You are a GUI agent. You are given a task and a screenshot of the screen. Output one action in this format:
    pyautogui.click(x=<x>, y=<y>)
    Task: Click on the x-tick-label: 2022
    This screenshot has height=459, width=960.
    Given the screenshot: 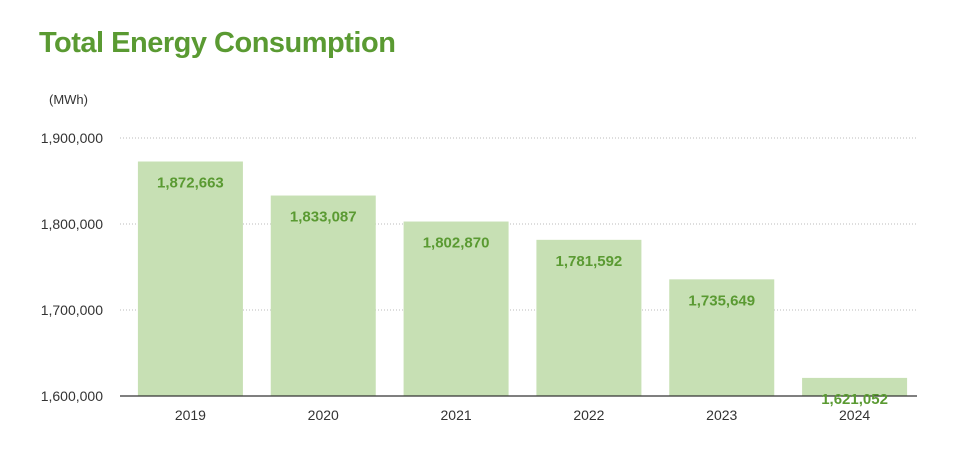 What is the action you would take?
    pyautogui.click(x=588, y=415)
    